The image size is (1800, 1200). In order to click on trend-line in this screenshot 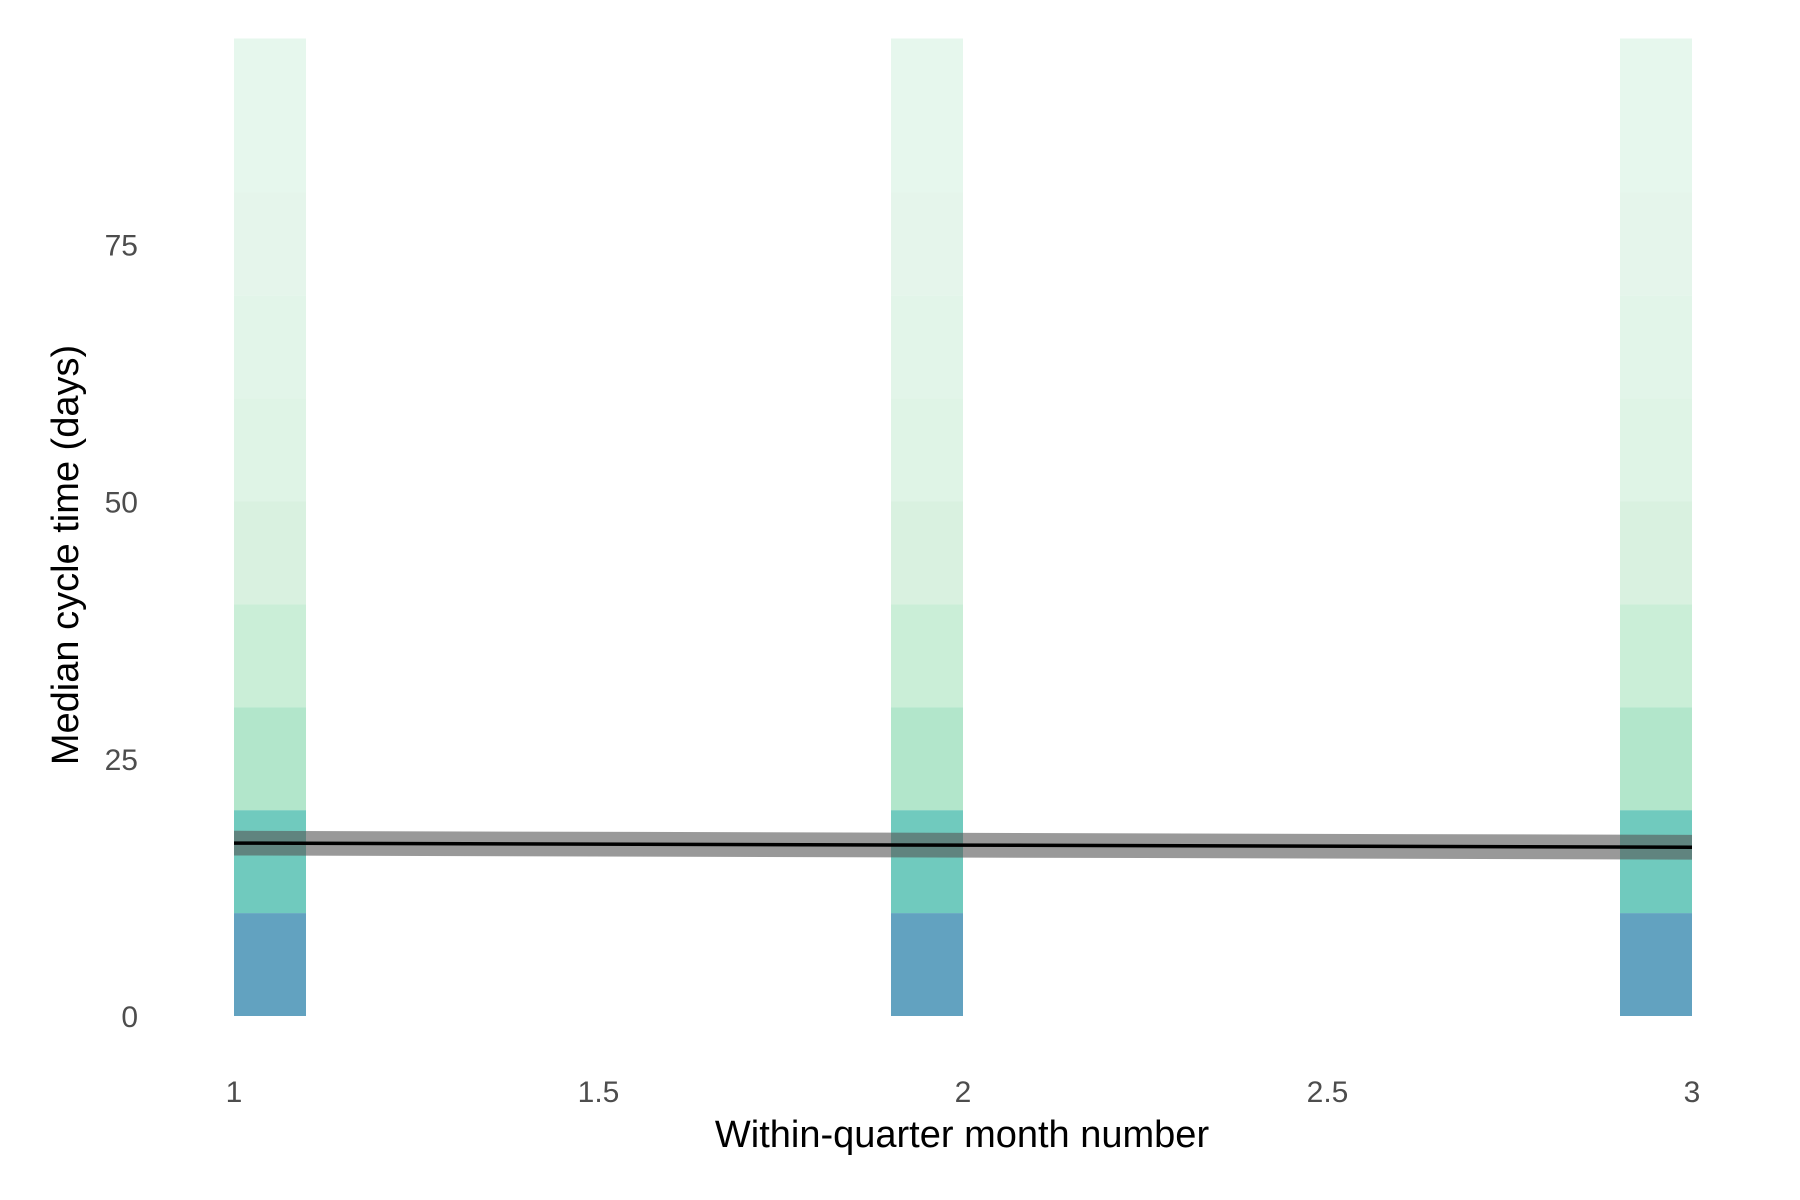, I will do `click(963, 845)`.